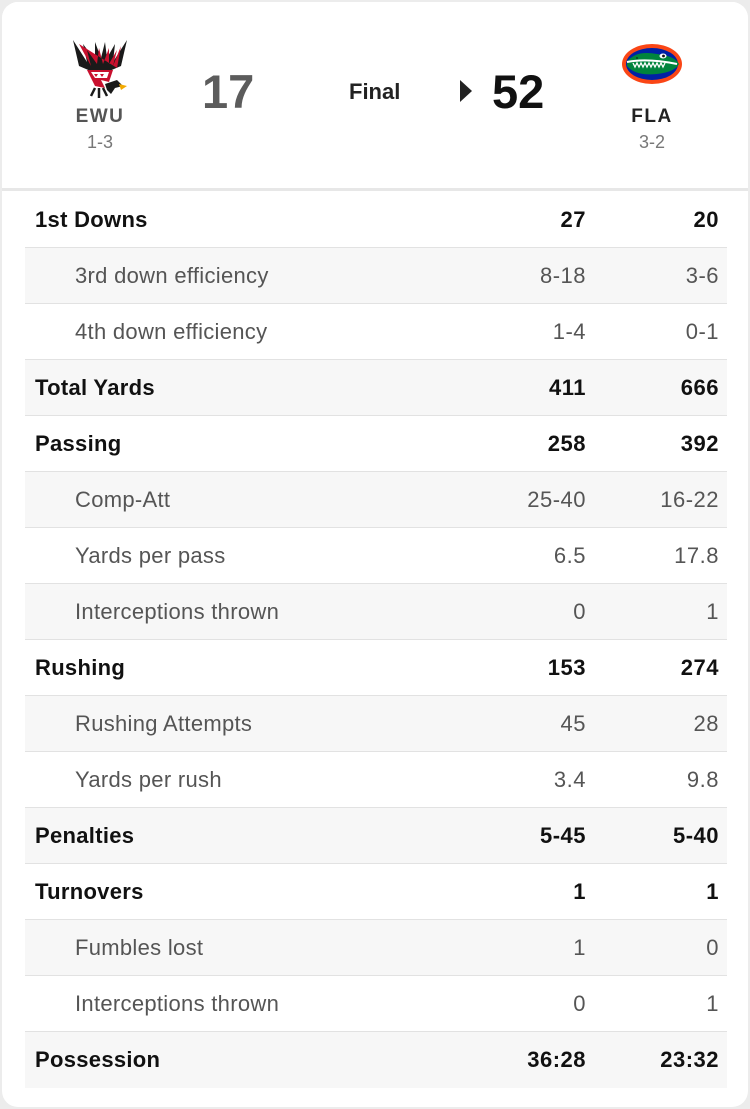 Image resolution: width=750 pixels, height=1109 pixels. Describe the element at coordinates (573, 219) in the screenshot. I see `stat-away-value: 27` at that location.